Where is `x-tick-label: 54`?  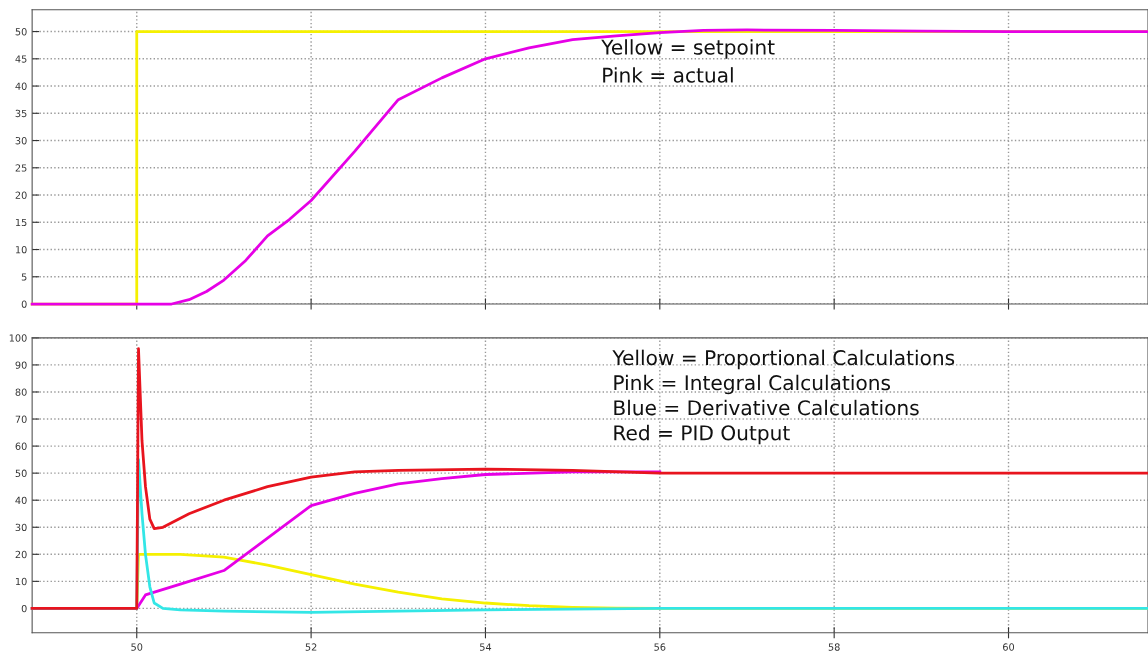 x-tick-label: 54 is located at coordinates (486, 647).